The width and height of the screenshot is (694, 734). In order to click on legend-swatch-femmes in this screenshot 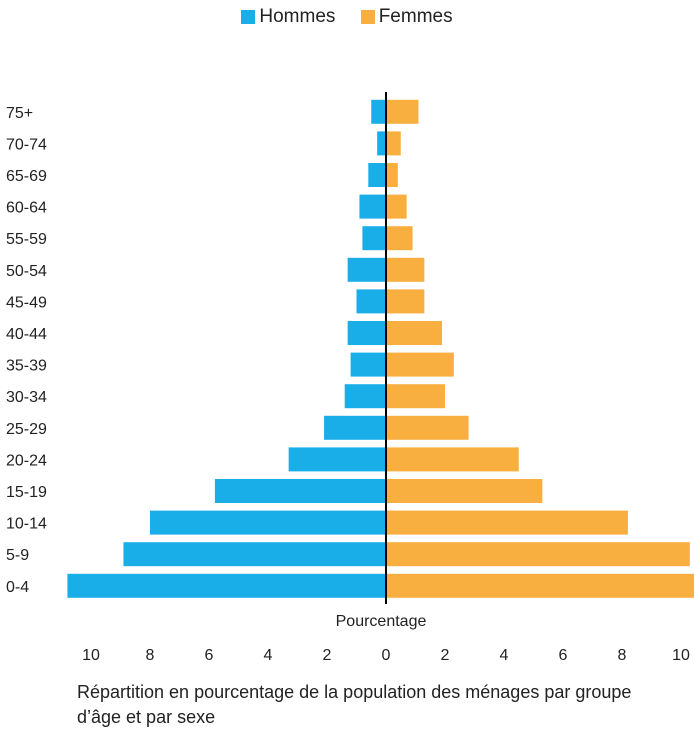, I will do `click(367, 17)`.